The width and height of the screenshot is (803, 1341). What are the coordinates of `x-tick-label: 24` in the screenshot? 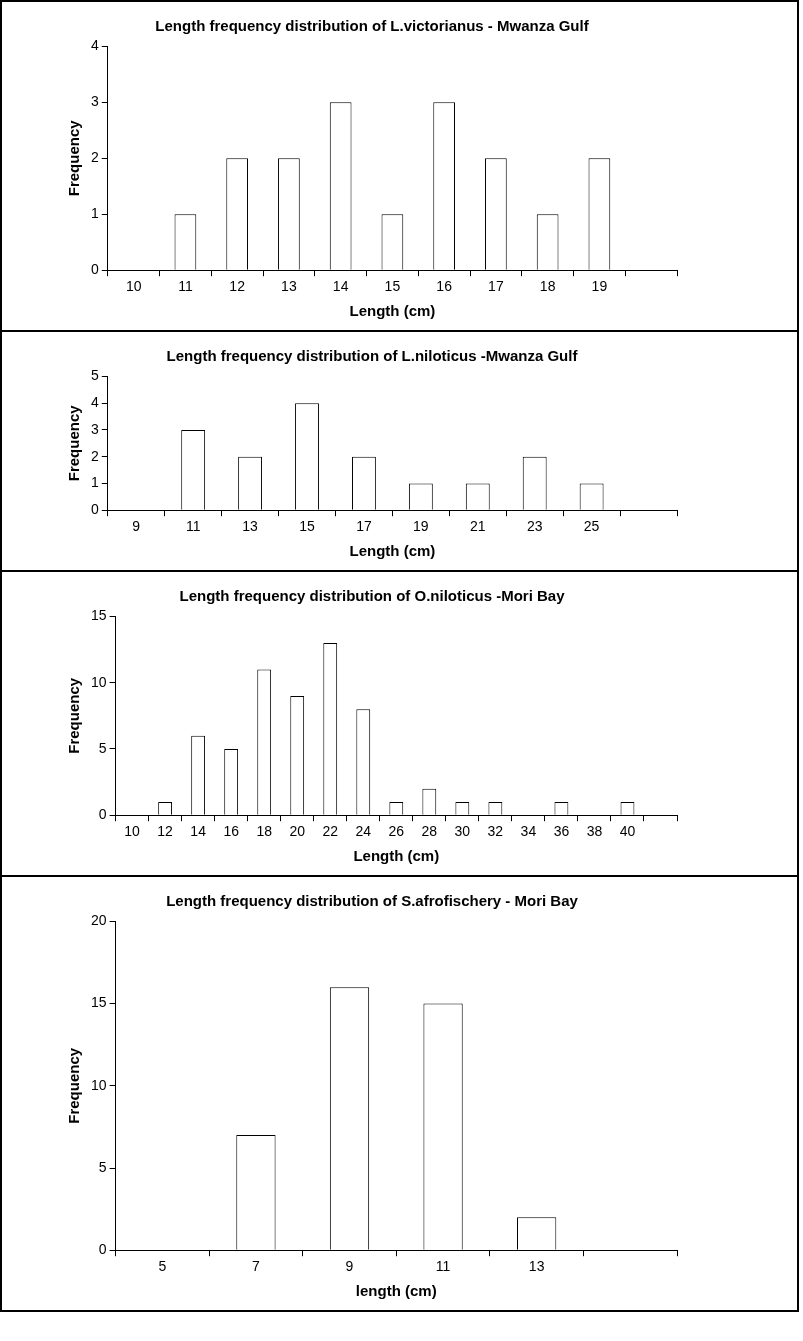 It's located at (363, 831).